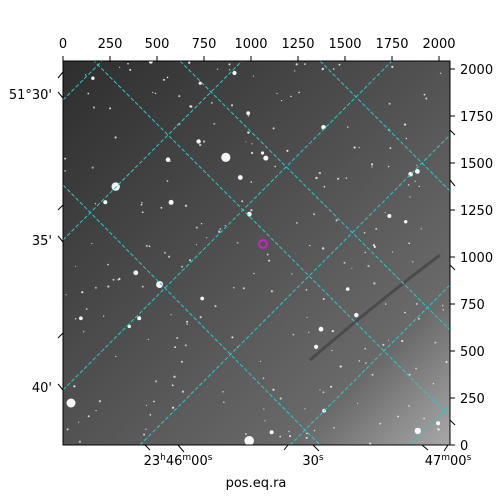 The width and height of the screenshot is (500, 500). Describe the element at coordinates (256, 483) in the screenshot. I see `x-axis-title: pos.eq.ra` at that location.